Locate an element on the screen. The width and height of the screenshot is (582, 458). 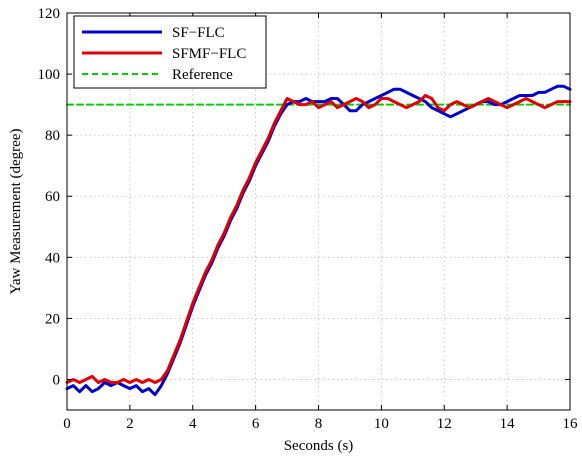
y-axis-label: Yaw Measurement (degree) is located at coordinates (16, 212).